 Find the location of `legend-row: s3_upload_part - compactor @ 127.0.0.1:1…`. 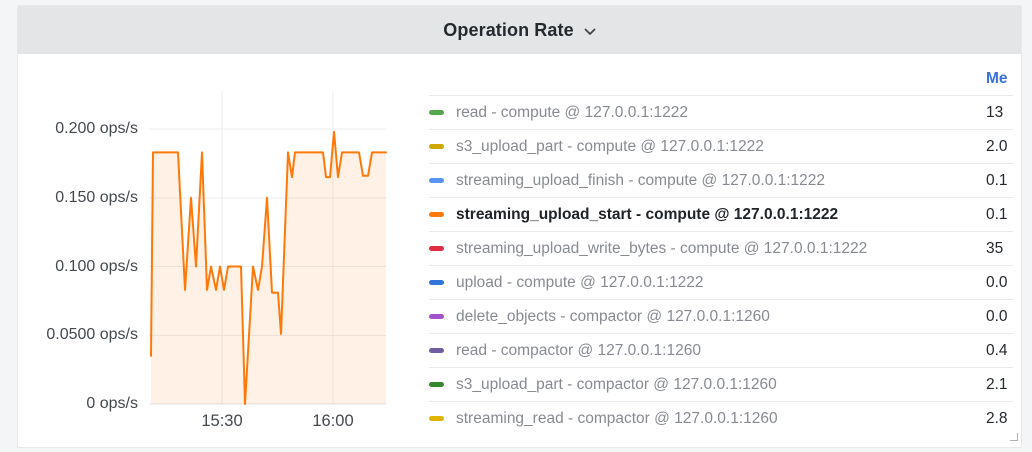

legend-row: s3_upload_part - compactor @ 127.0.0.1:1… is located at coordinates (721, 384).